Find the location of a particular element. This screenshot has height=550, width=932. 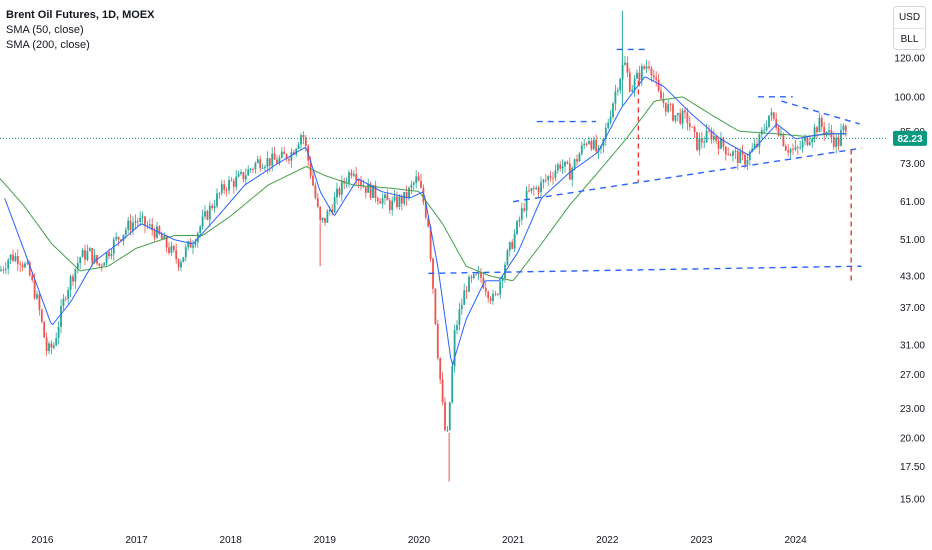

y-tick-label: 23.00 is located at coordinates (912, 409).